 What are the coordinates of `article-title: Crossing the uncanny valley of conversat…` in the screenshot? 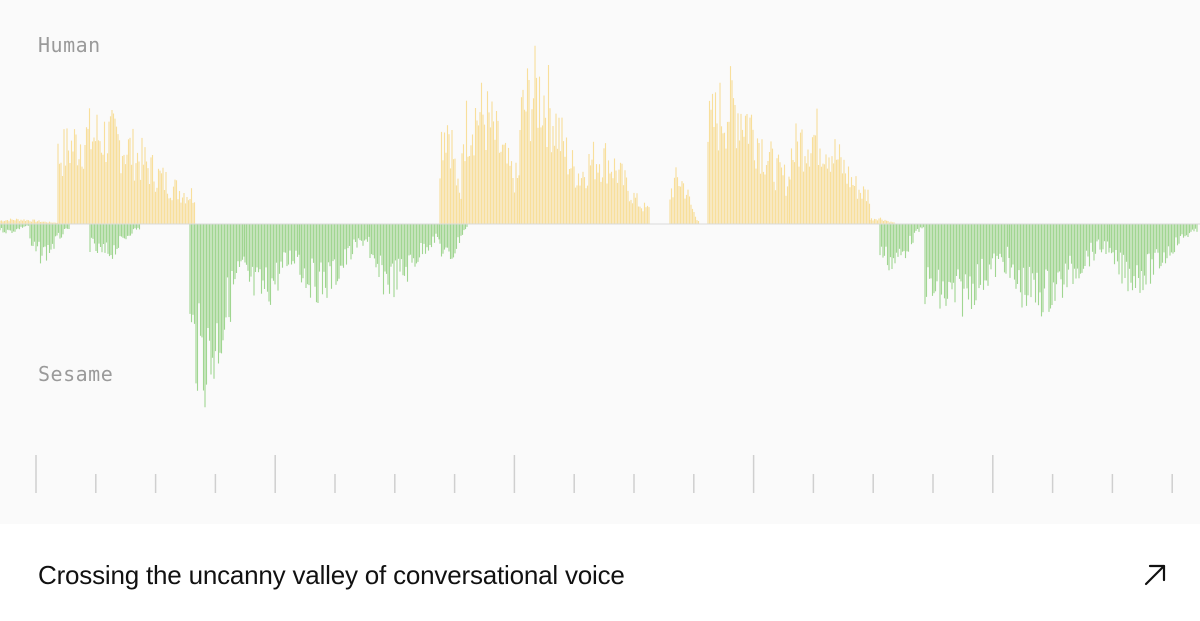 It's located at (331, 575).